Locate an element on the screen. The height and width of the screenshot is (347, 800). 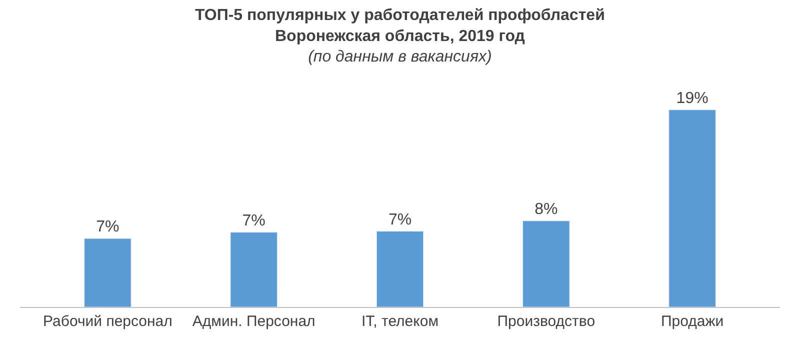
x-tick-label: Рабочий персонал is located at coordinates (107, 321).